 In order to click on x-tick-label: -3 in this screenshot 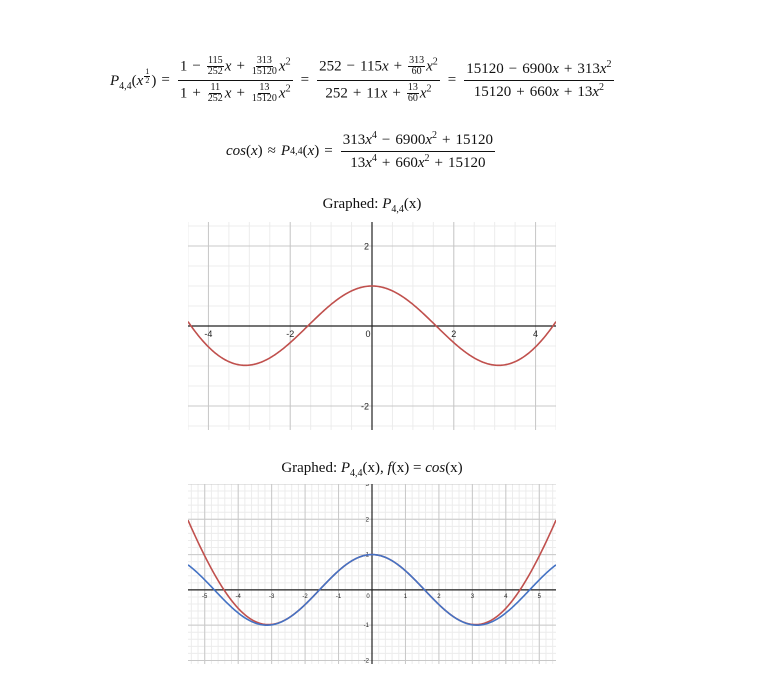, I will do `click(272, 597)`.